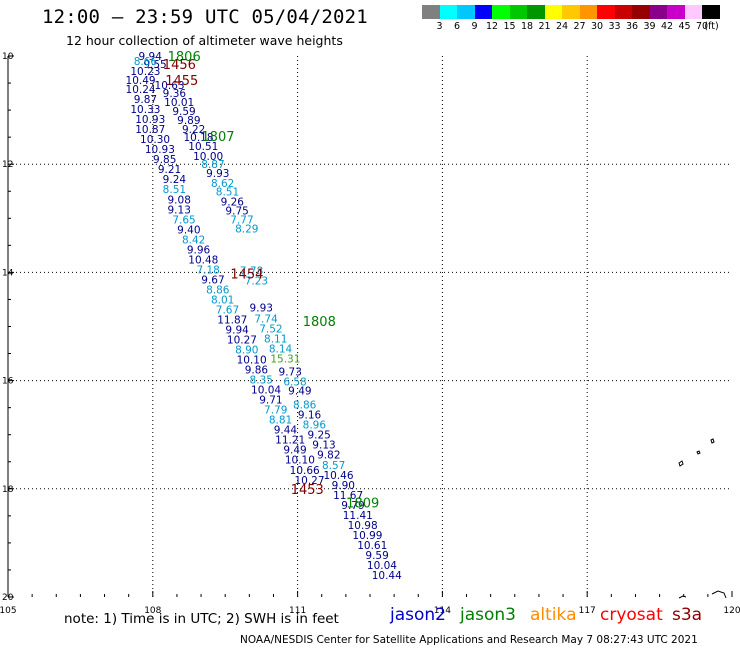 The width and height of the screenshot is (740, 650). Describe the element at coordinates (348, 496) in the screenshot. I see `wave-height-value: 11.67` at that location.